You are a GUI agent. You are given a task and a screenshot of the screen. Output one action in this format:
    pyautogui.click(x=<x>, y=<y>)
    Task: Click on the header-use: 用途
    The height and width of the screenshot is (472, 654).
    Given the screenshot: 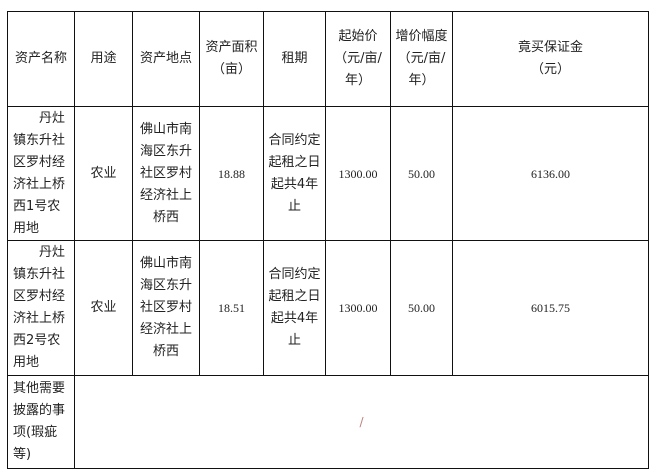 What is the action you would take?
    pyautogui.click(x=103, y=59)
    